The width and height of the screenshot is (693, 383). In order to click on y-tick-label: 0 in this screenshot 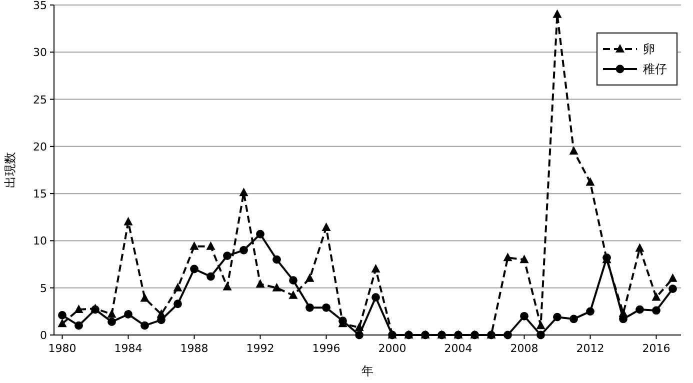, I will do `click(43, 335)`.